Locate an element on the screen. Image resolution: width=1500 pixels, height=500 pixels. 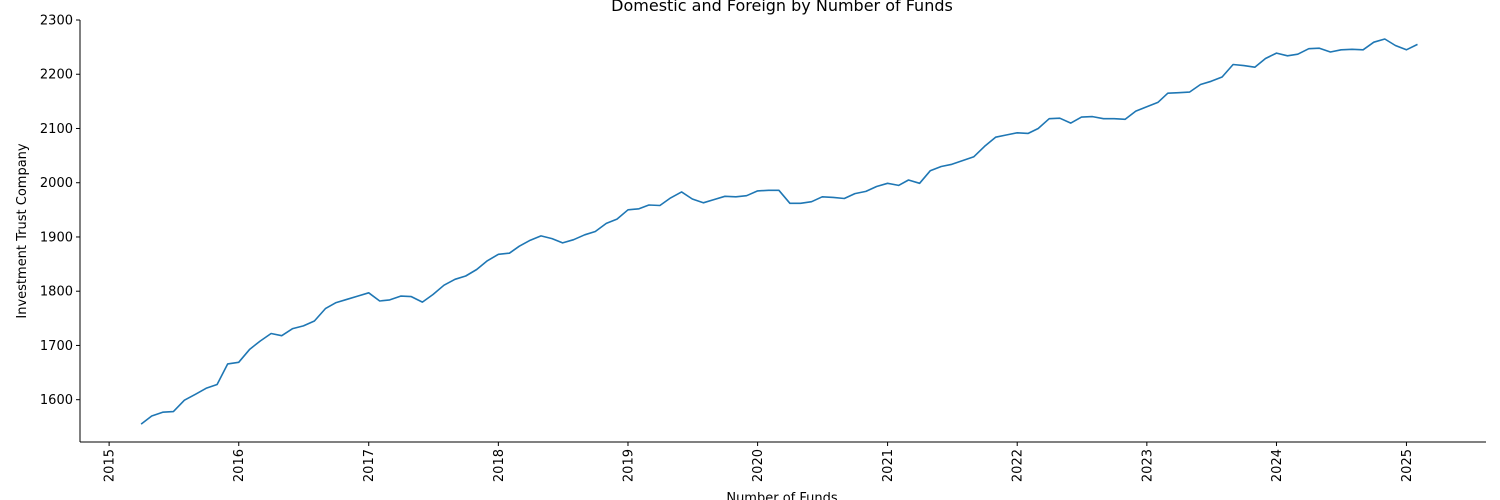
x-tick-label: 2022 is located at coordinates (1018, 465).